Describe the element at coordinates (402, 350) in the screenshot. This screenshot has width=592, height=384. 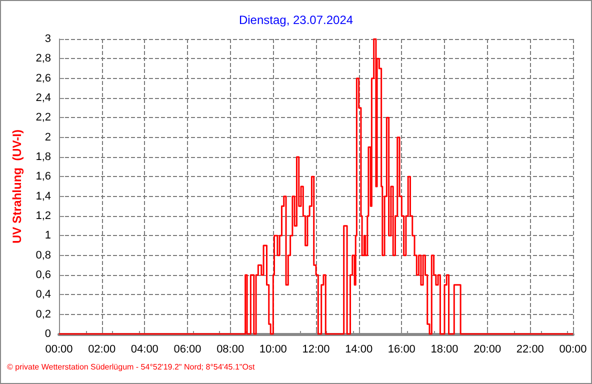
I see `x-tick-label: 16:00` at that location.